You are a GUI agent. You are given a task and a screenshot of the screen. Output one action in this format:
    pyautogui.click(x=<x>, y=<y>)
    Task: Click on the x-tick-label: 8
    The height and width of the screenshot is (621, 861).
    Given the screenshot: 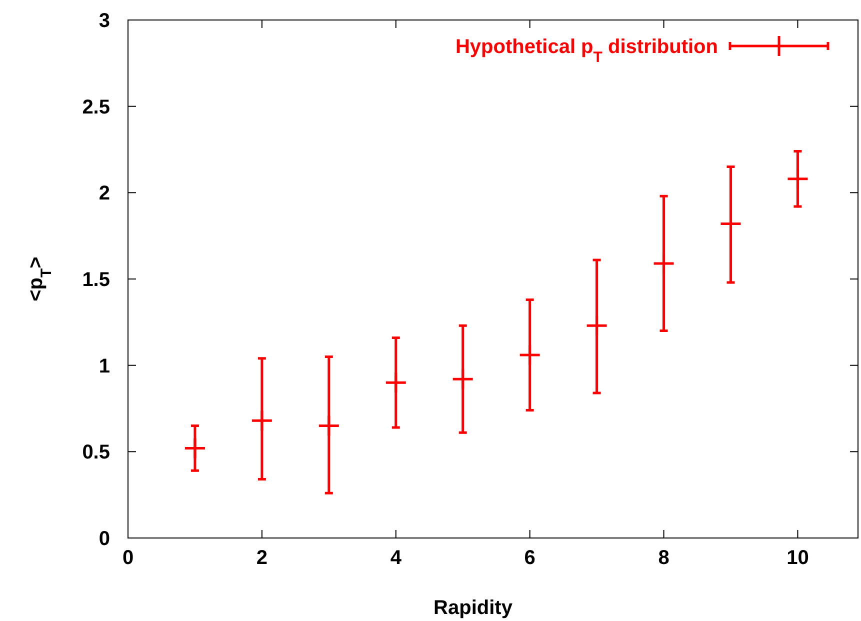 What is the action you would take?
    pyautogui.click(x=664, y=558)
    